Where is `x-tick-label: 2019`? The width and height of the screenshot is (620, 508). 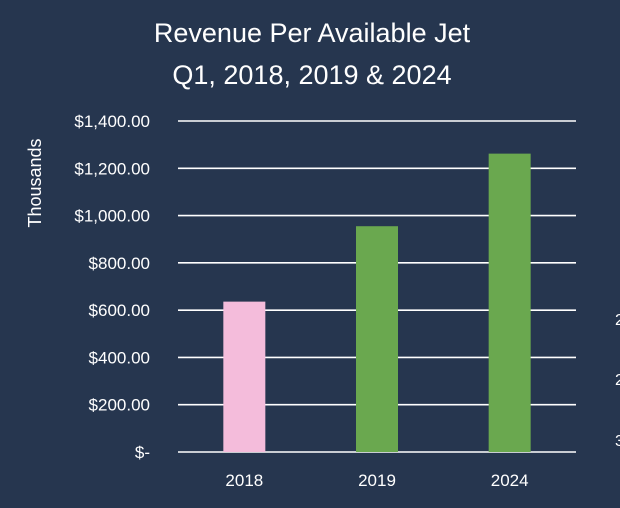
x-tick-label: 2019 is located at coordinates (377, 480).